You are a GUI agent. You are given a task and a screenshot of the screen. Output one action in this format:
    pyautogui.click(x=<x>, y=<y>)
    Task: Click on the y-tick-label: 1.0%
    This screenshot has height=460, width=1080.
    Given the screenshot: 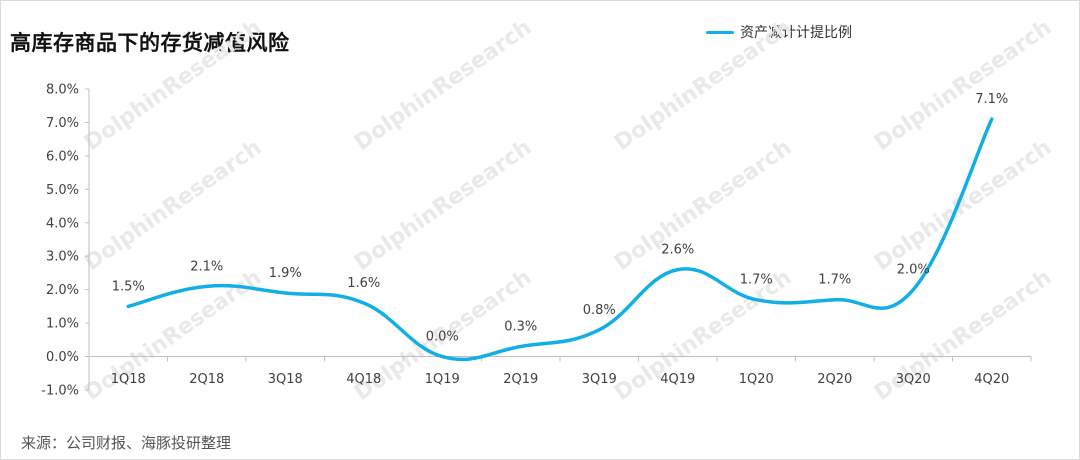 What is the action you would take?
    pyautogui.click(x=62, y=324)
    